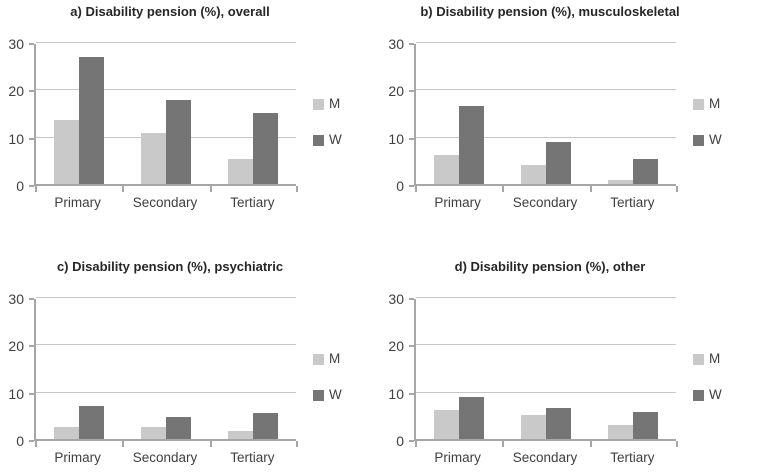 This screenshot has width=760, height=475. What do you see at coordinates (550, 266) in the screenshot?
I see `chart-title: d) Disability pension (%), other` at bounding box center [550, 266].